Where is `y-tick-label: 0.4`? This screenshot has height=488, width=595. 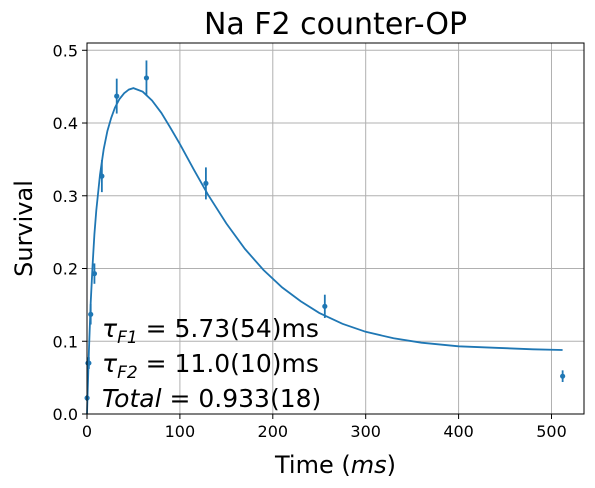 y-tick-label: 0.4 is located at coordinates (65, 123).